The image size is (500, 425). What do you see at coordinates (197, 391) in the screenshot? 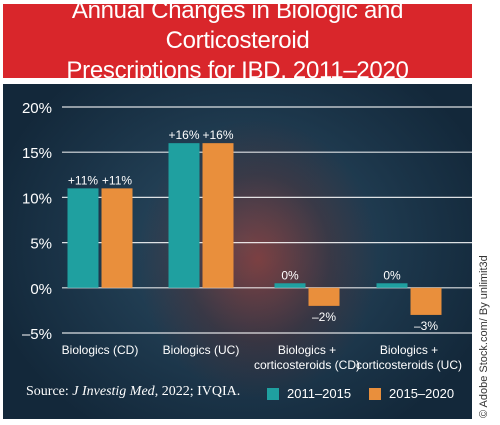
I see `source-suffix: , 2022; IVQIA.` at bounding box center [197, 391].